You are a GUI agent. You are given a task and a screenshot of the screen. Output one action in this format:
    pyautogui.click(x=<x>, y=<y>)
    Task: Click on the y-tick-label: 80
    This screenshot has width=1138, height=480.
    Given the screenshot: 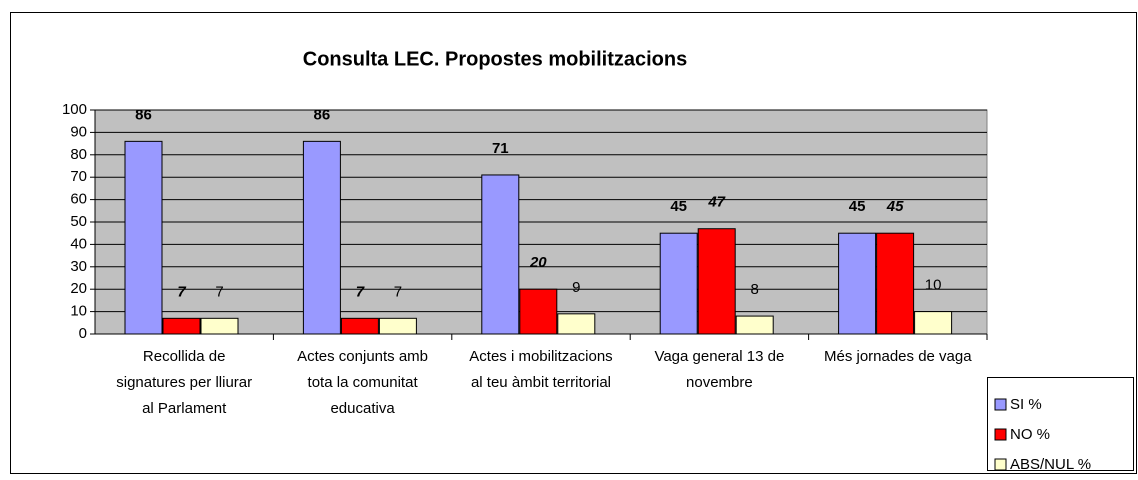 What is the action you would take?
    pyautogui.click(x=78, y=154)
    